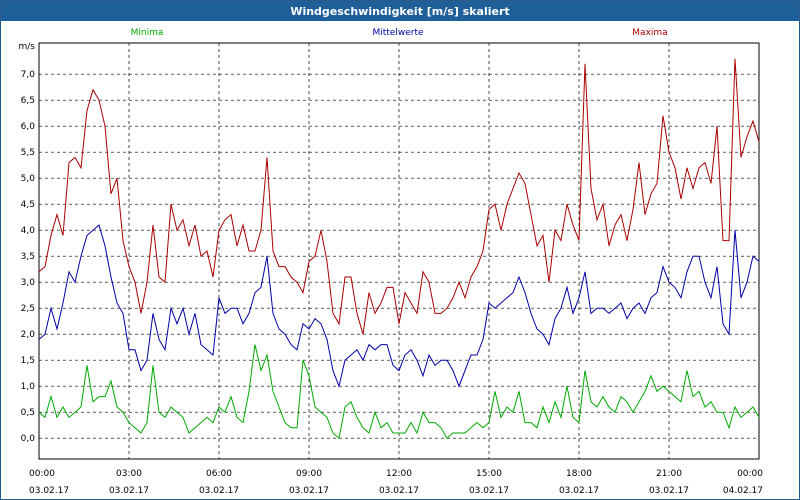  I want to click on legend-maxima: Maxima, so click(649, 33).